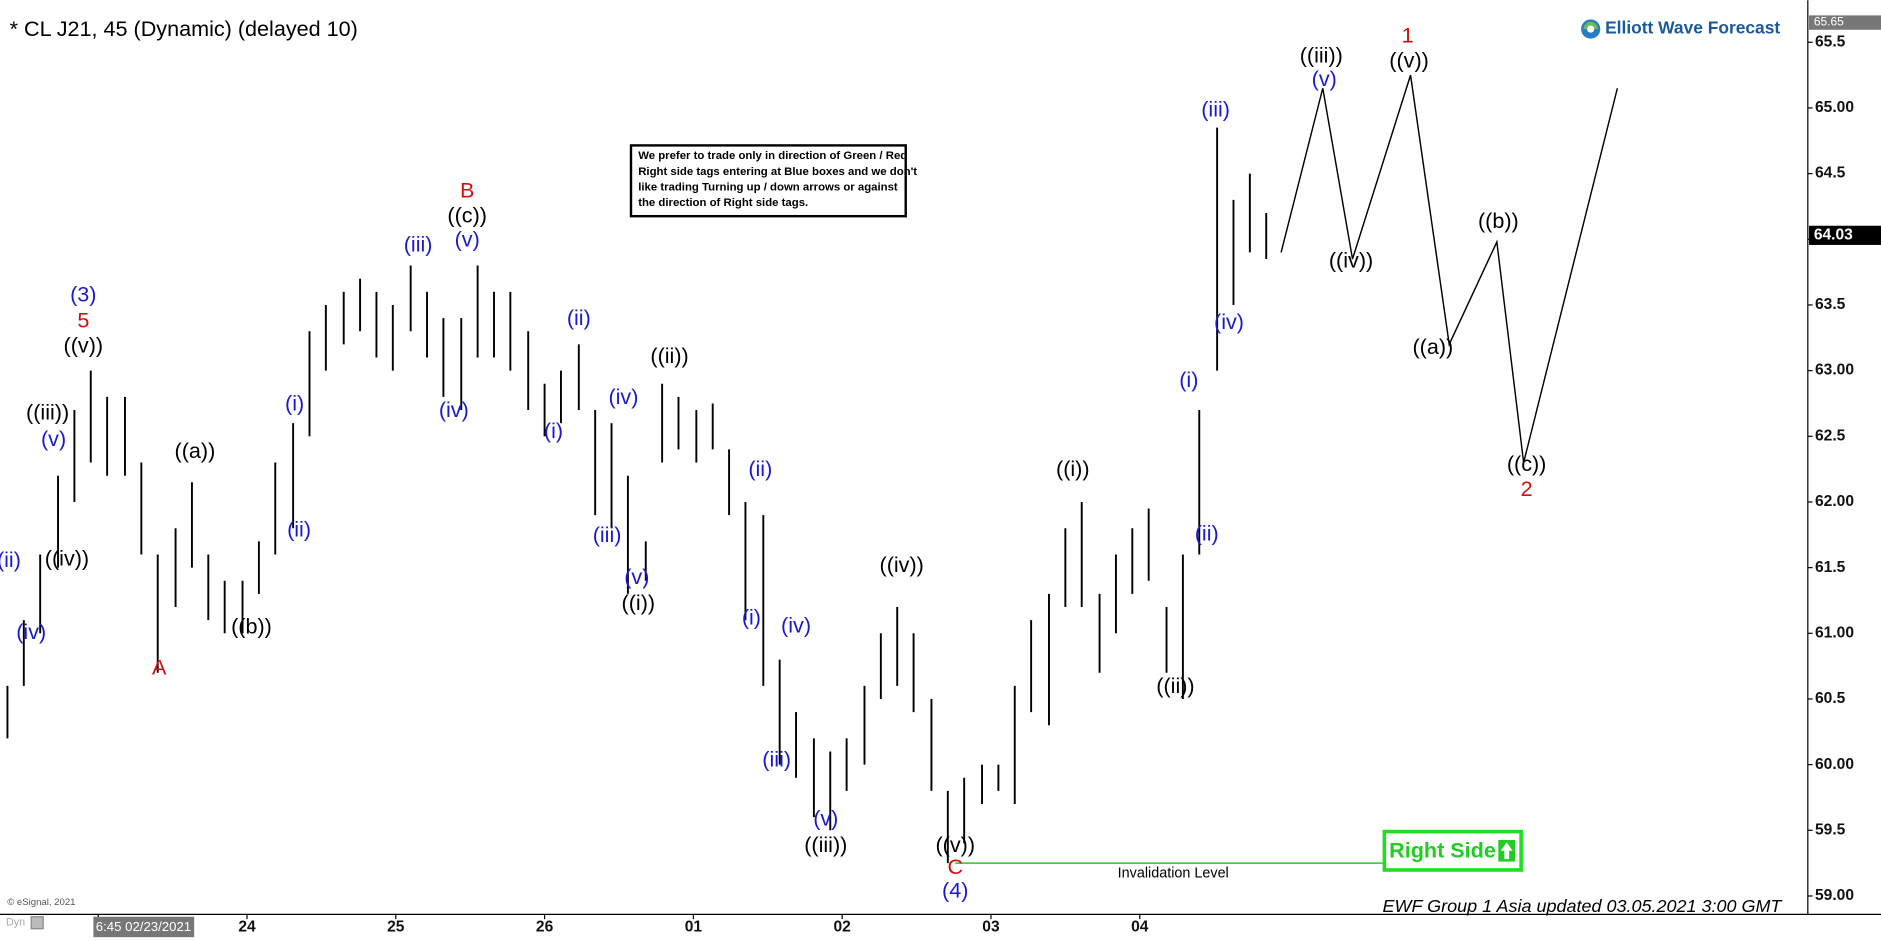 Image resolution: width=1881 pixels, height=941 pixels. What do you see at coordinates (247, 927) in the screenshot?
I see `x-tick-label: 24` at bounding box center [247, 927].